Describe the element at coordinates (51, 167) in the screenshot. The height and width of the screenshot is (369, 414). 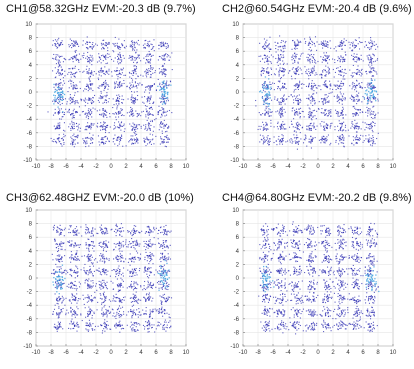
I see `x-tick-label: -8` at that location.